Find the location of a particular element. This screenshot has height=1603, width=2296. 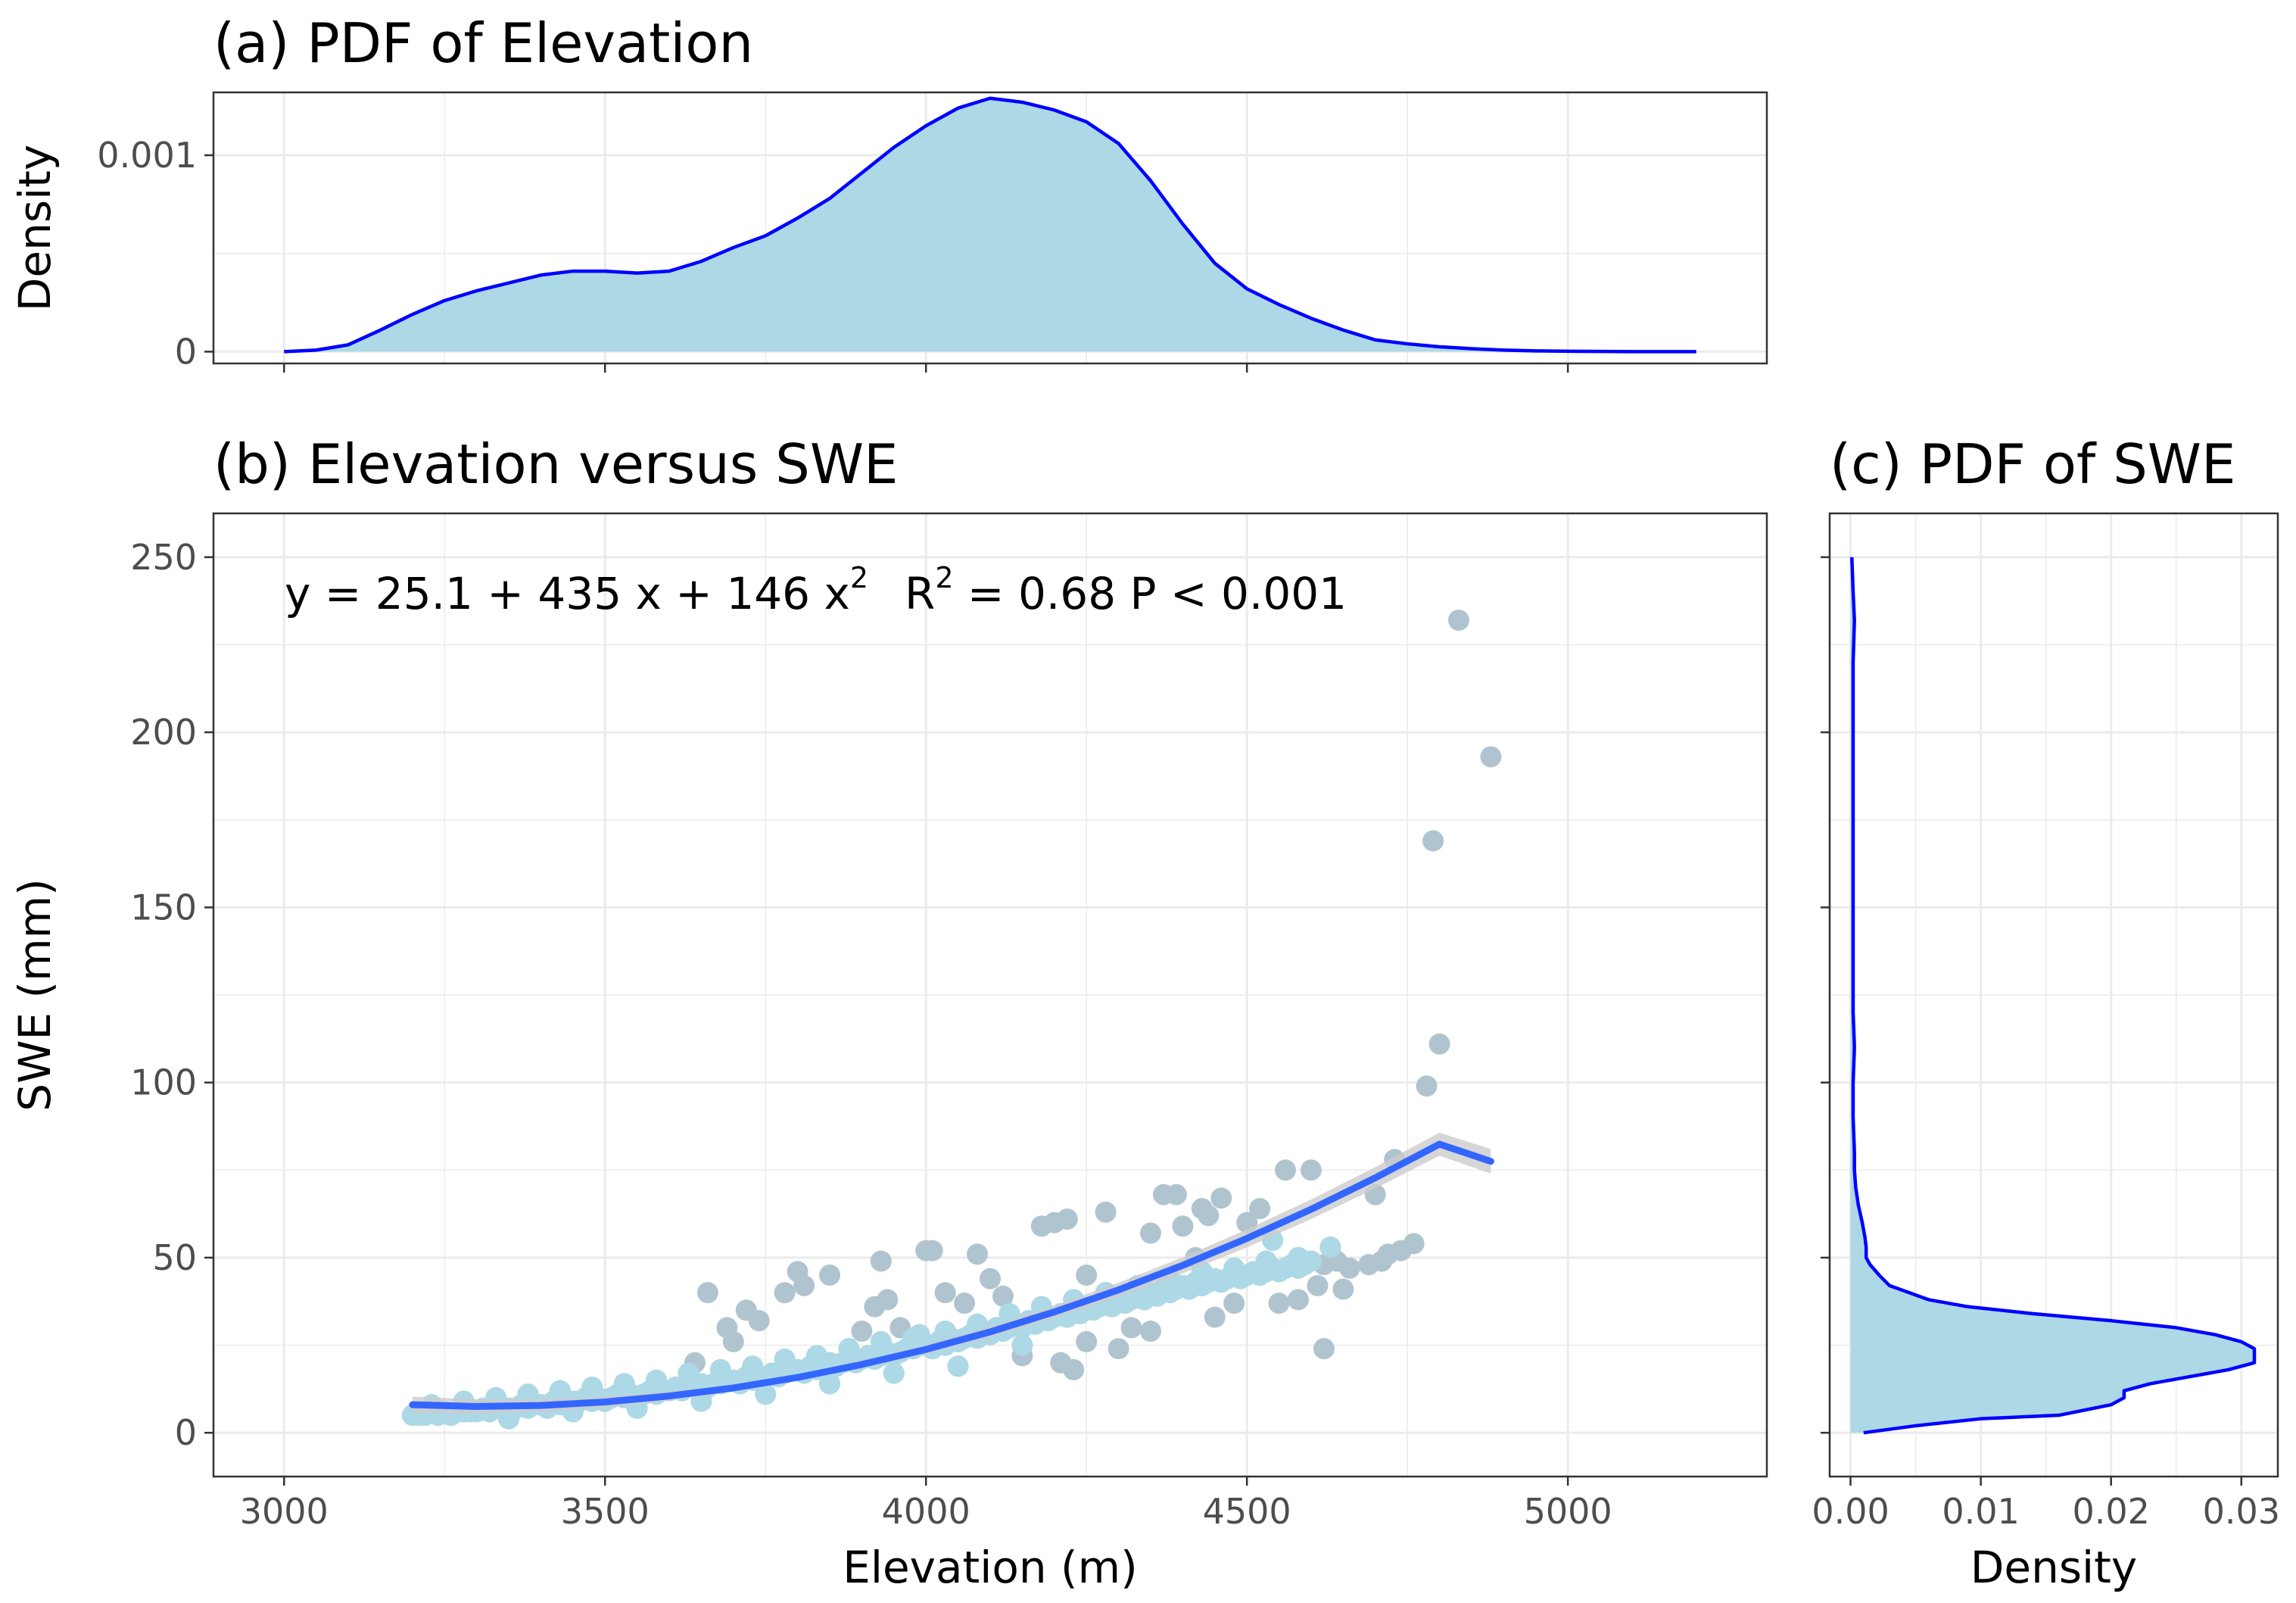

swe-density-line is located at coordinates (2053, 996).